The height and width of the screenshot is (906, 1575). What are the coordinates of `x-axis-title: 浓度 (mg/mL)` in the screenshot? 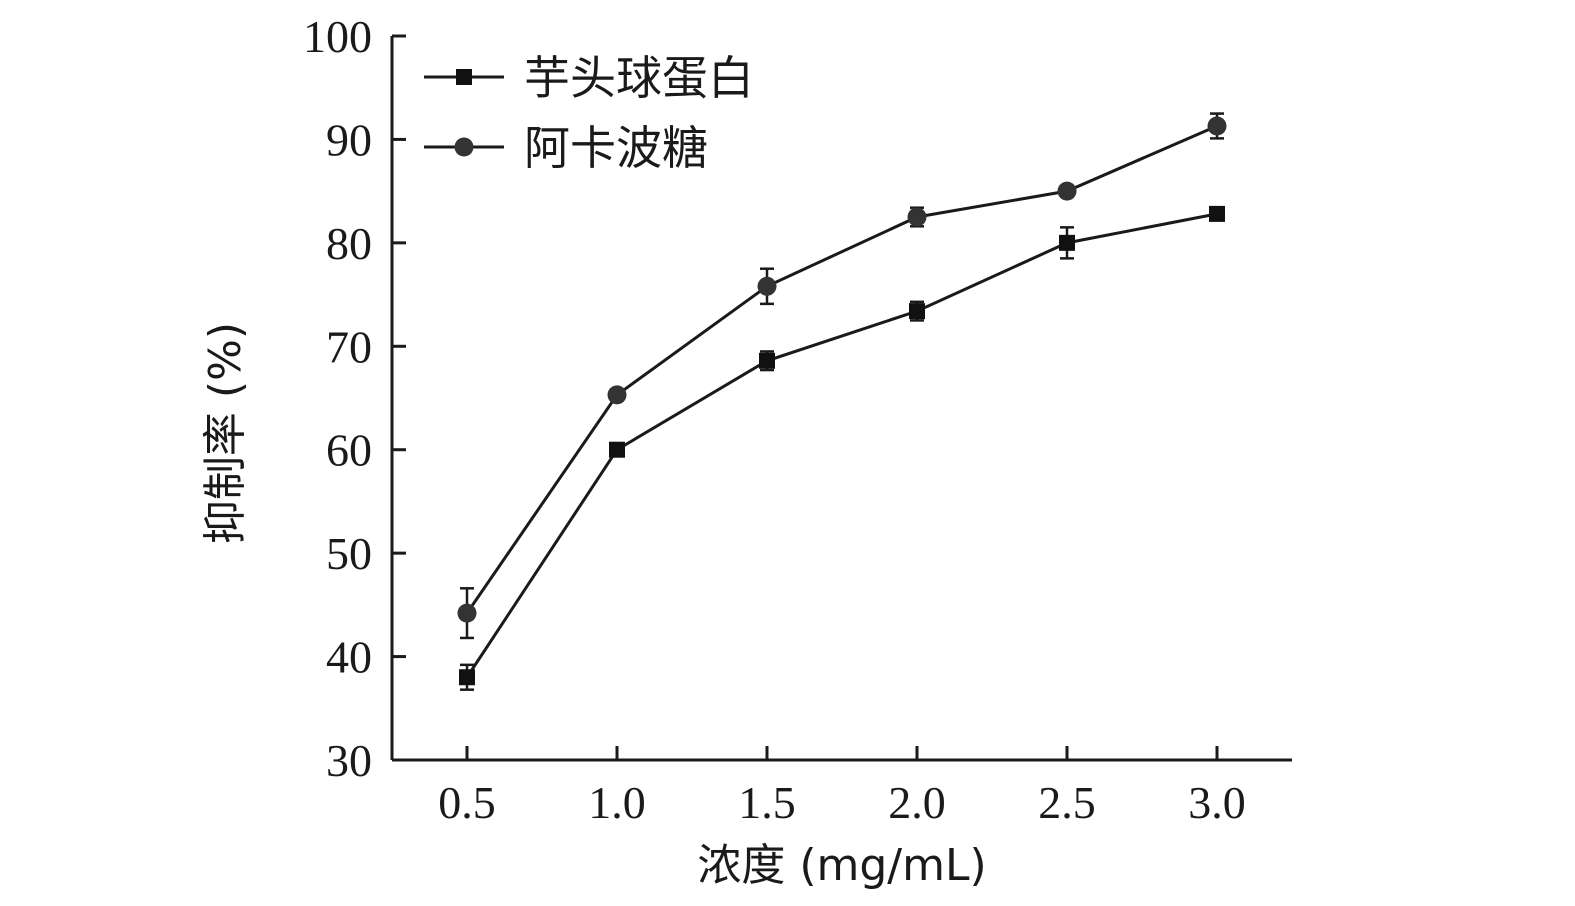 It's located at (841, 865).